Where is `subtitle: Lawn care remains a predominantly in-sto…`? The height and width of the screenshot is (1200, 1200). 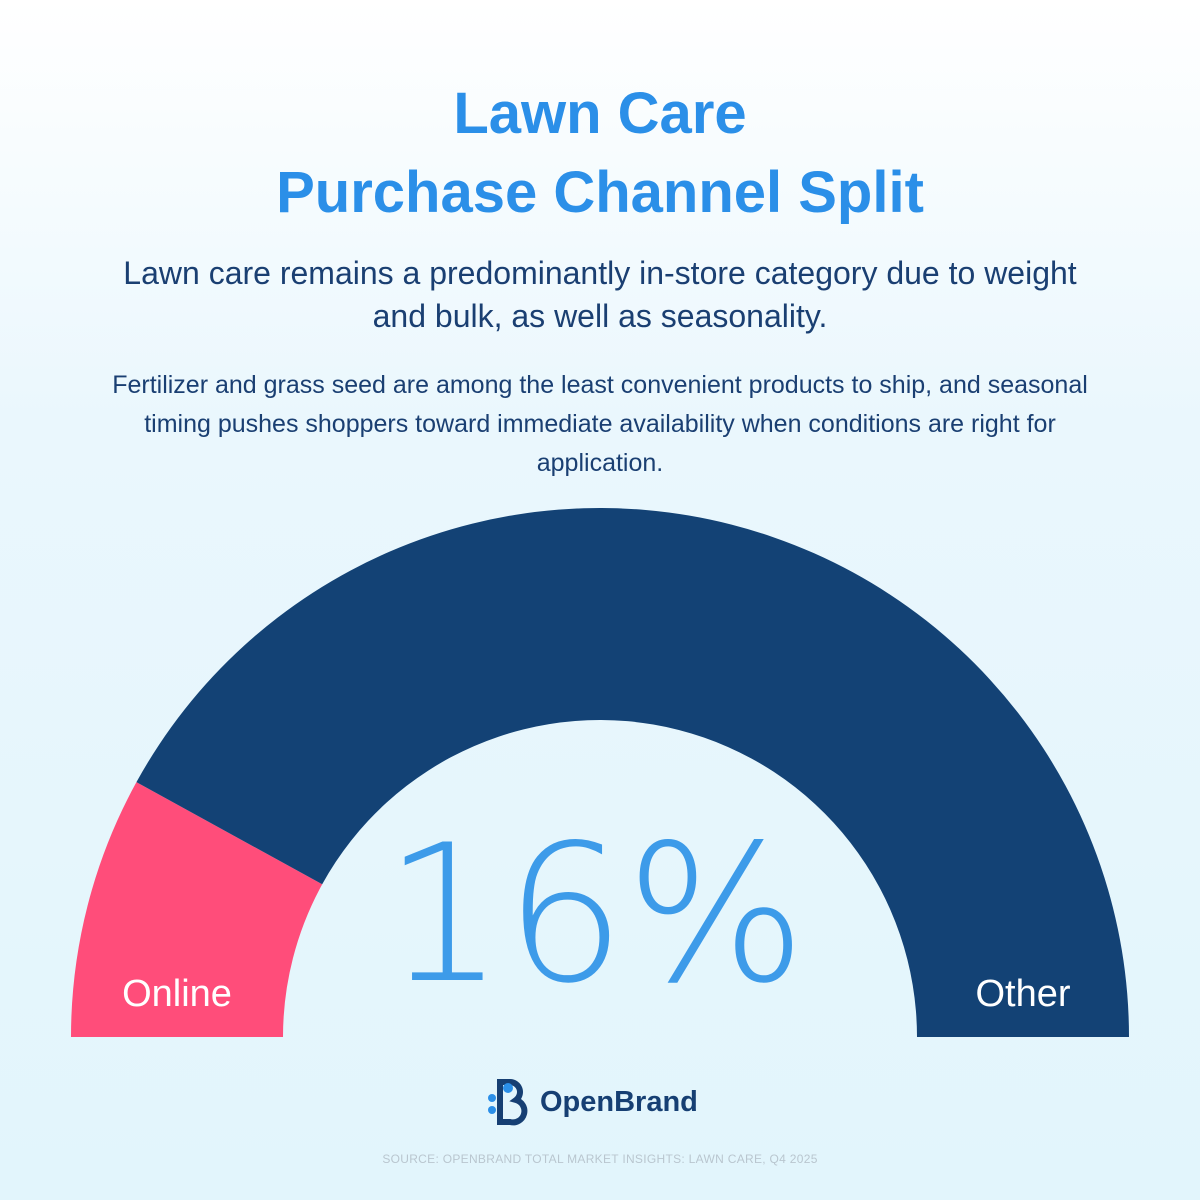 subtitle: Lawn care remains a predominantly in-sto… is located at coordinates (600, 294).